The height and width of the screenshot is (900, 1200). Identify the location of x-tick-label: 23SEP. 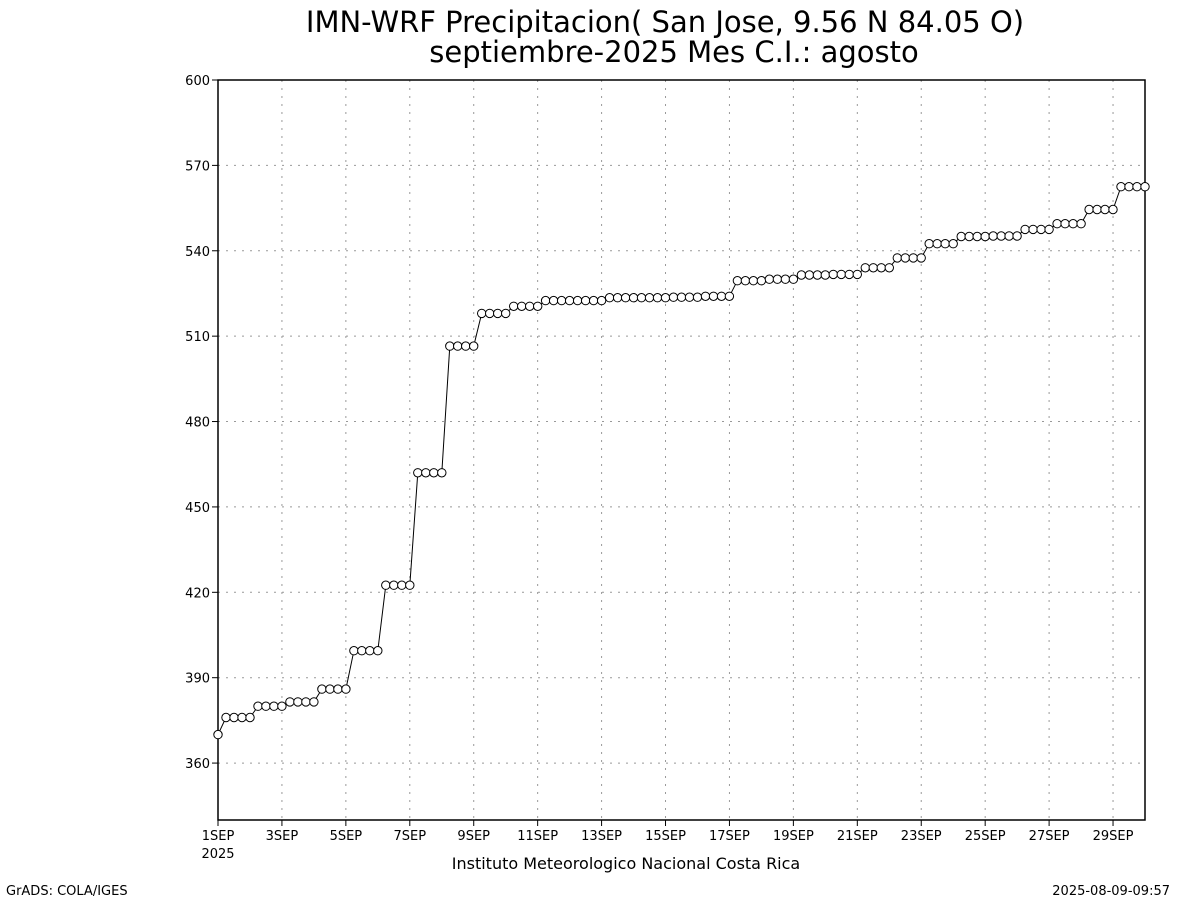
(921, 836).